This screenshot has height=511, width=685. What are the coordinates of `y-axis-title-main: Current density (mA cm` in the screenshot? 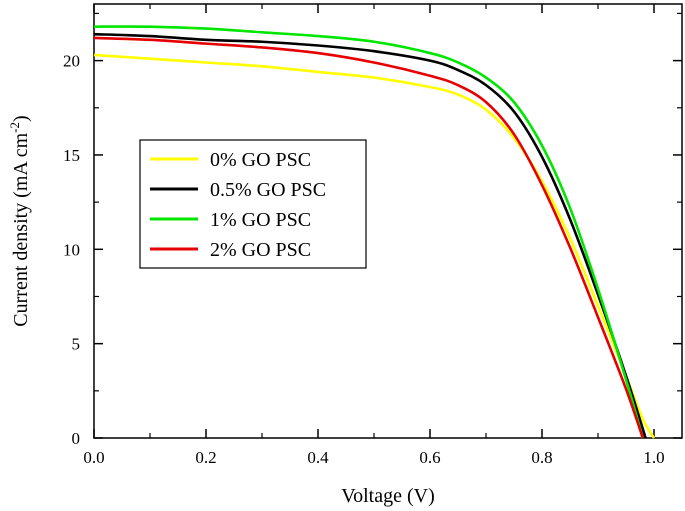 It's located at (21, 229).